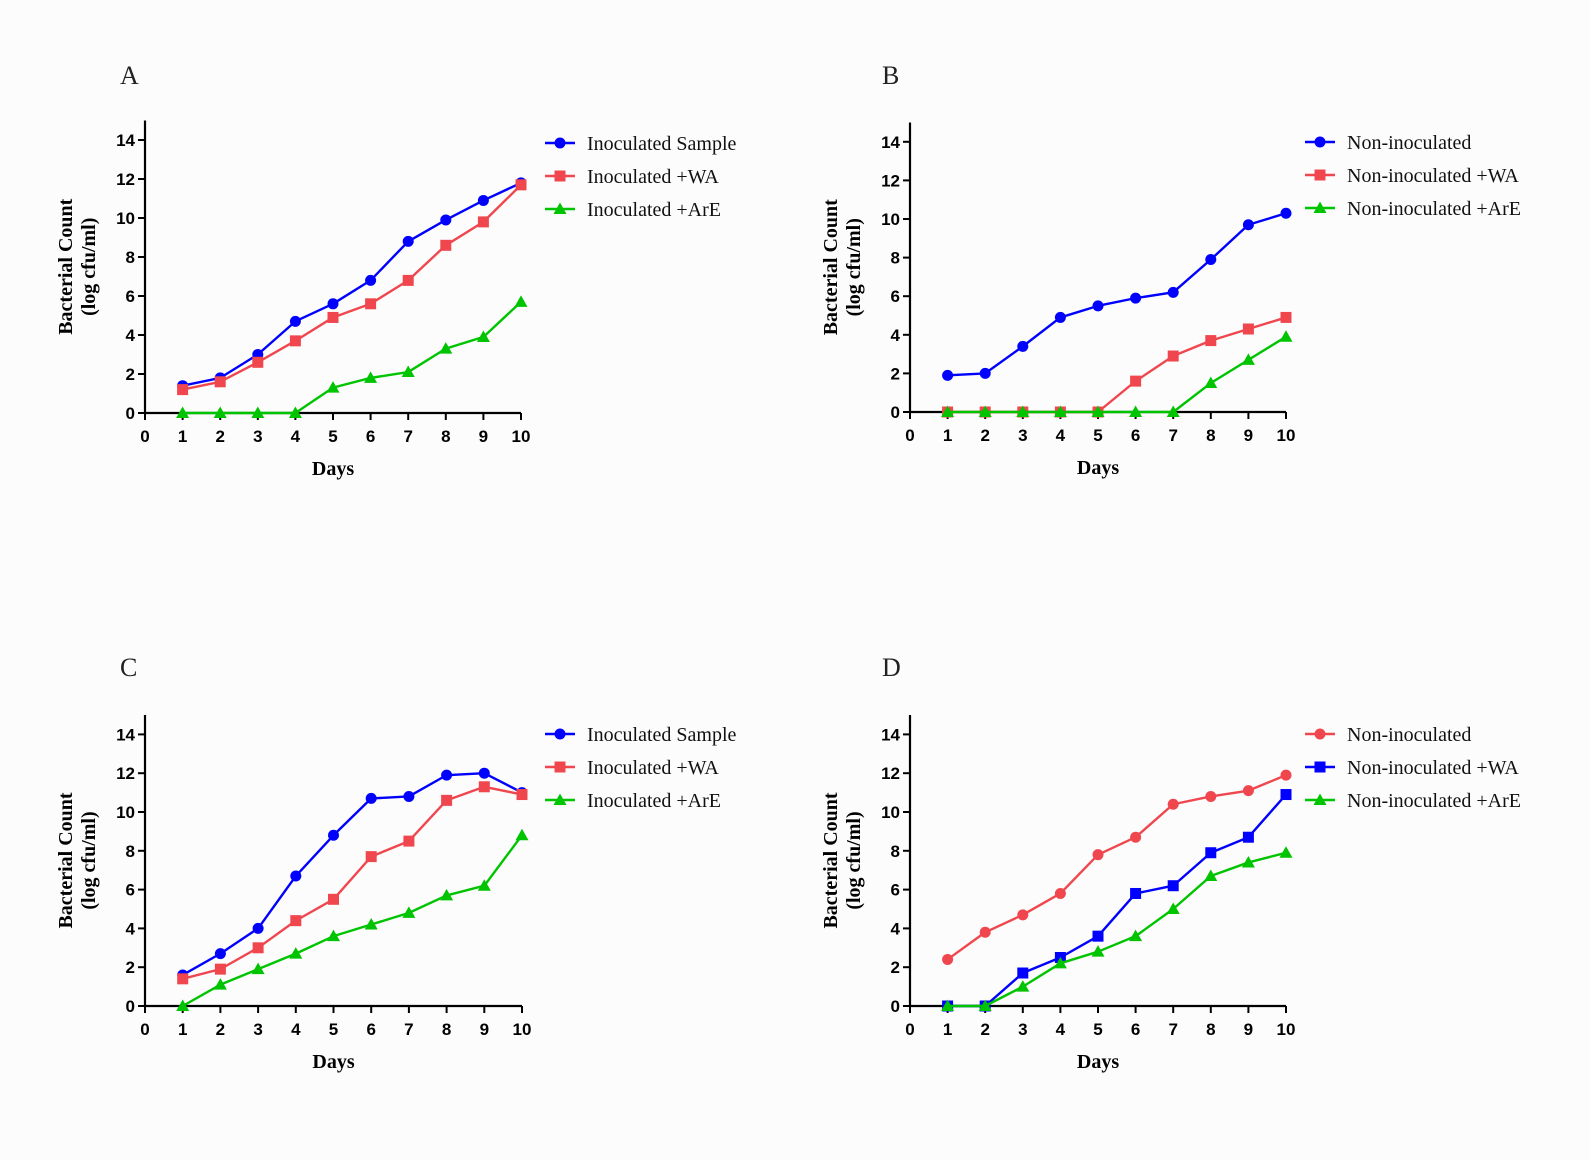  Describe the element at coordinates (130, 1006) in the screenshot. I see `y-tick-label: 0` at that location.